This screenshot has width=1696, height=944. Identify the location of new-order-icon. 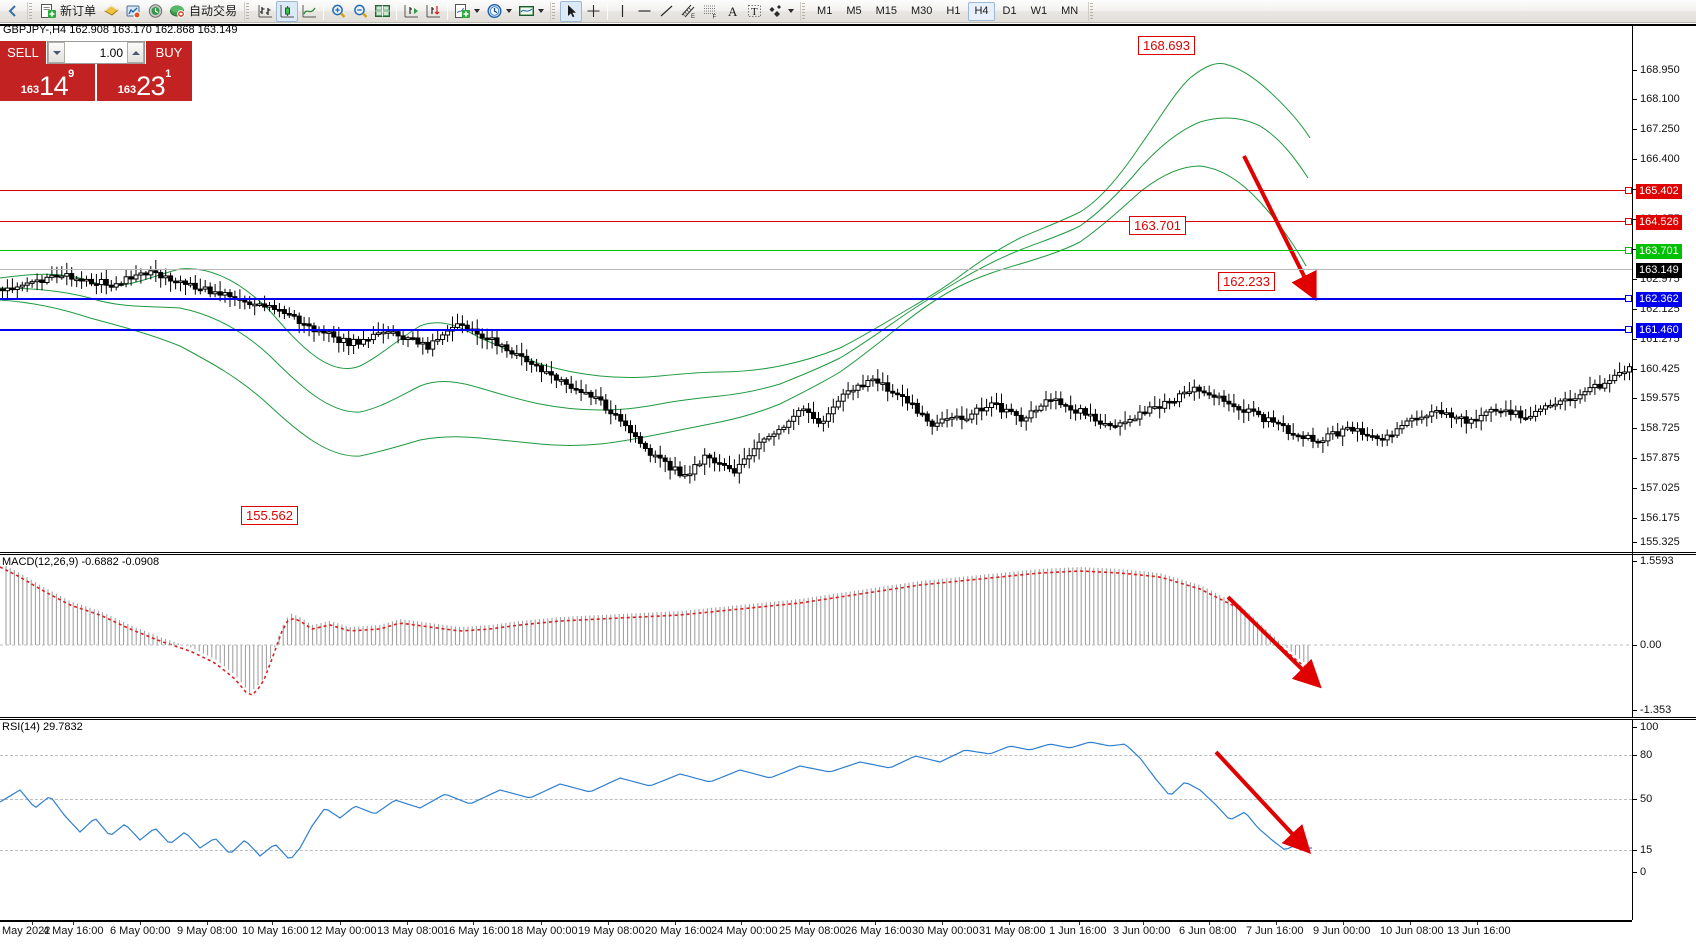
(48, 11).